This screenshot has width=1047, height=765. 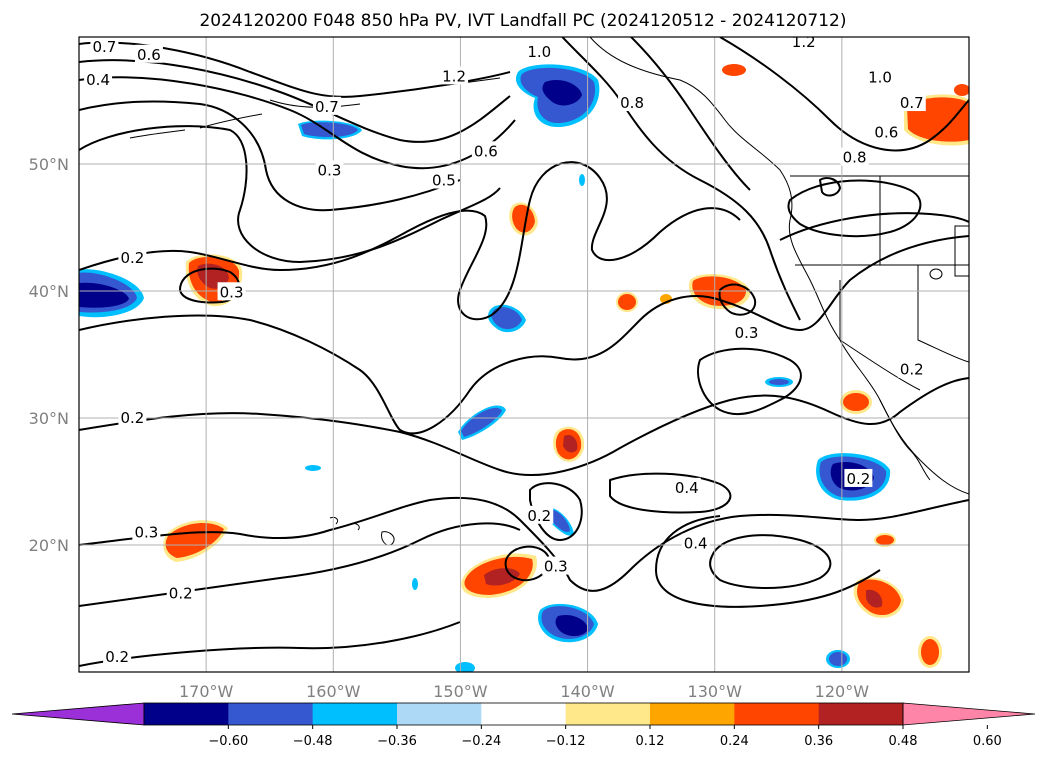 I want to click on hawaii-islands, so click(x=362, y=531).